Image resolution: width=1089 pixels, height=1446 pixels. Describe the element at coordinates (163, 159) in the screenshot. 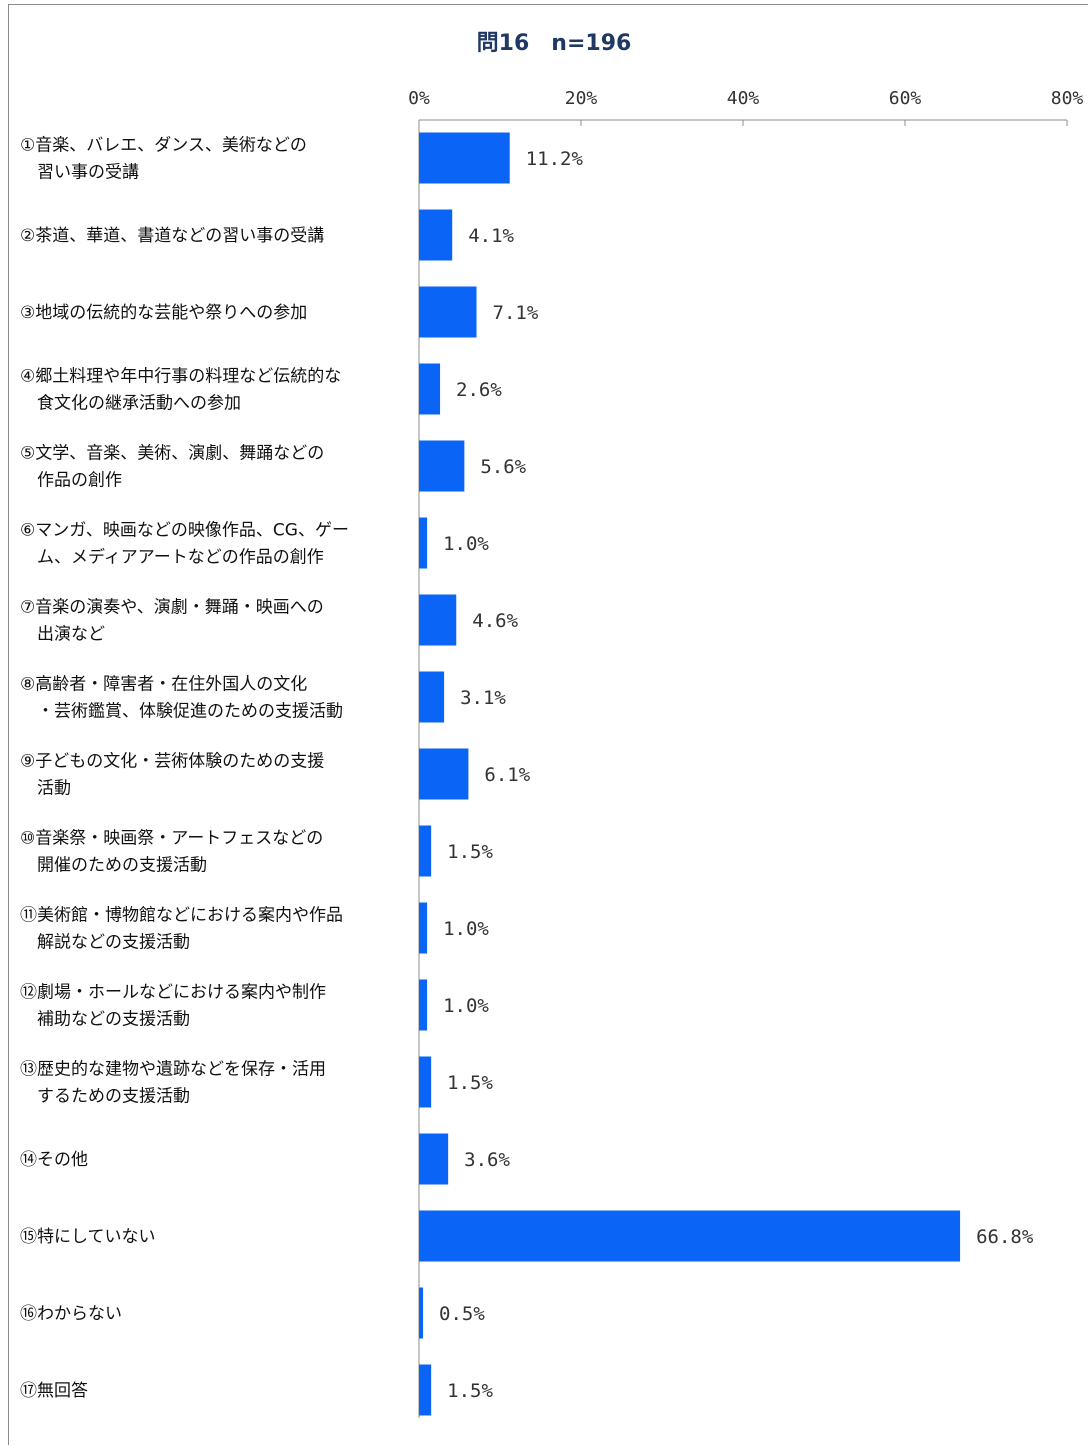

I see `category-label: ①音楽、バレエ、ダンス、美術などの 習い事の受講` at that location.